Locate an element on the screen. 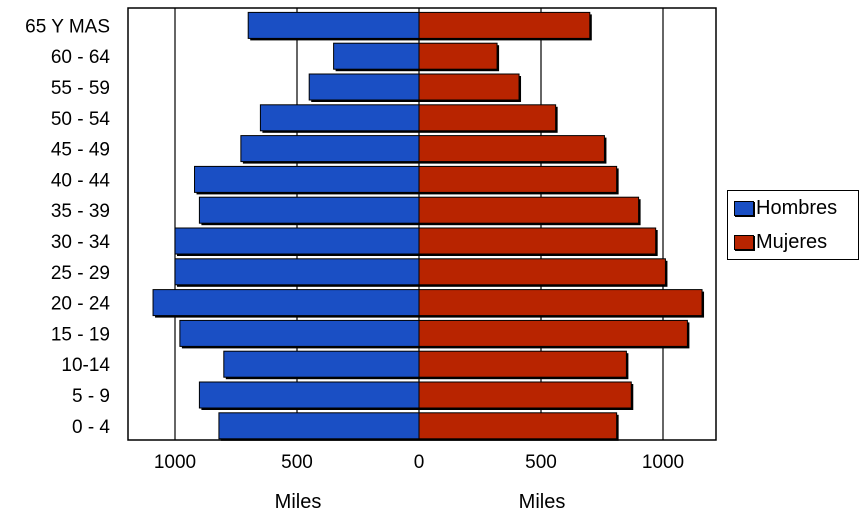  y-tick-label: 5 - 9 is located at coordinates (91, 396).